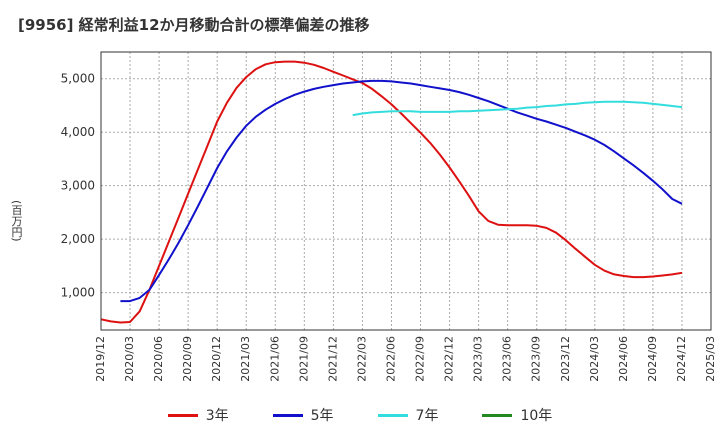 The width and height of the screenshot is (720, 440). I want to click on legend-label: 5年, so click(322, 416).